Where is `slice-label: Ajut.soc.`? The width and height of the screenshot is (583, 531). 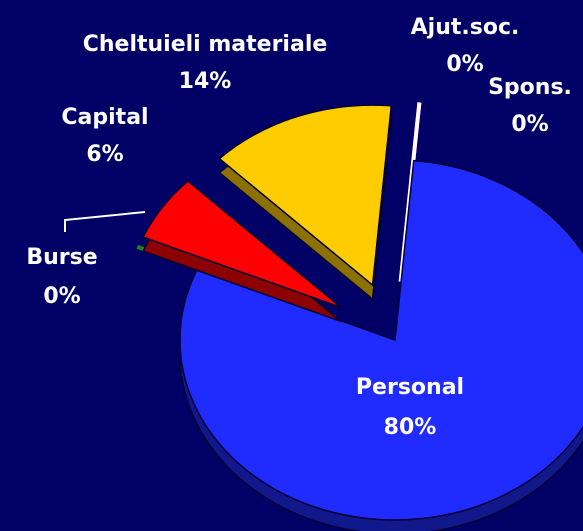 slice-label: Ajut.soc. is located at coordinates (465, 27).